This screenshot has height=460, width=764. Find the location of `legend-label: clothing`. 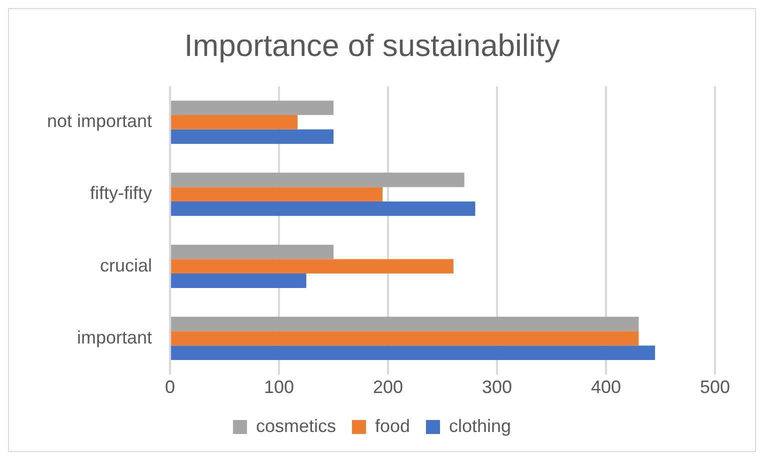

legend-label: clothing is located at coordinates (480, 426).